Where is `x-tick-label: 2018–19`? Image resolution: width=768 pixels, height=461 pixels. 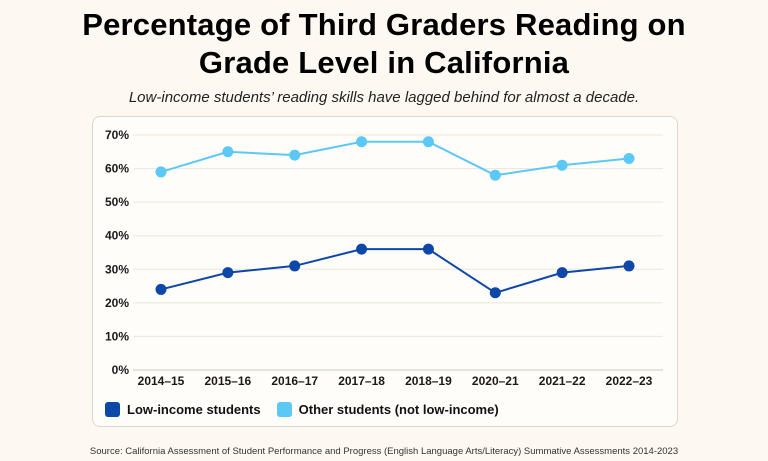
x-tick-label: 2018–19 is located at coordinates (428, 381).